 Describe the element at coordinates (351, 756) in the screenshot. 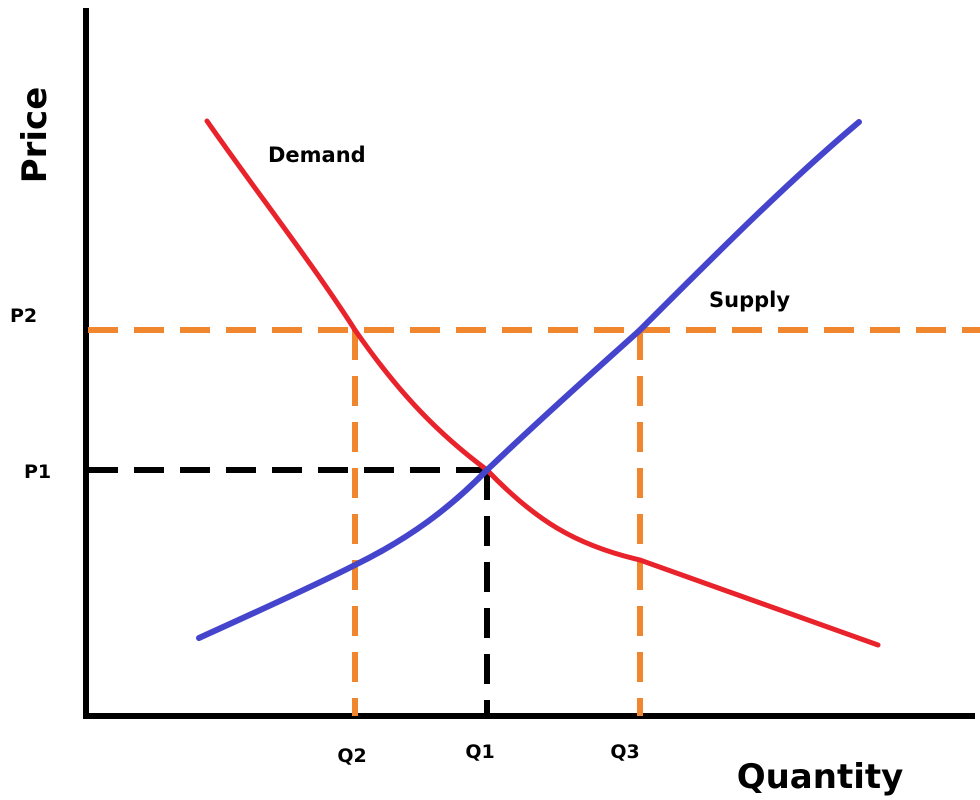

I see `q2-label: Q2` at that location.